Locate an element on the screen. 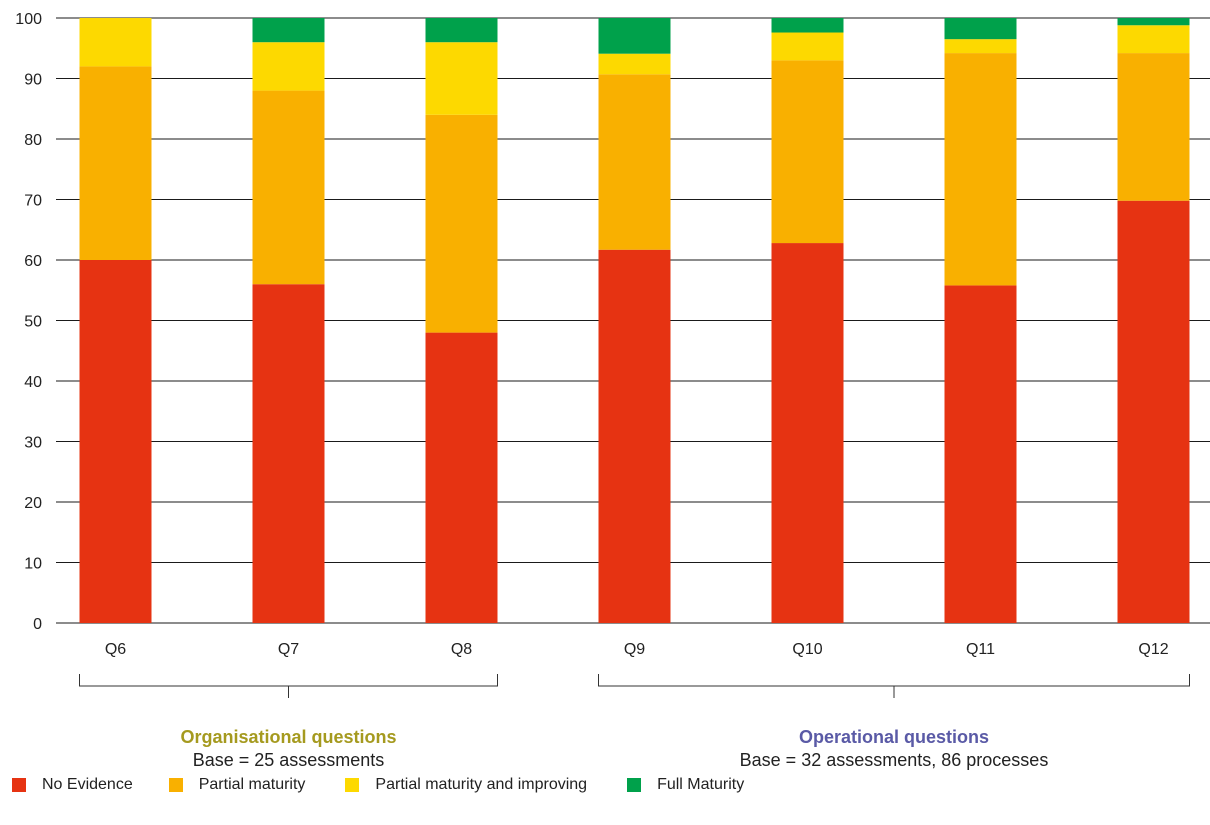  legend-item: Partial maturity is located at coordinates (237, 785).